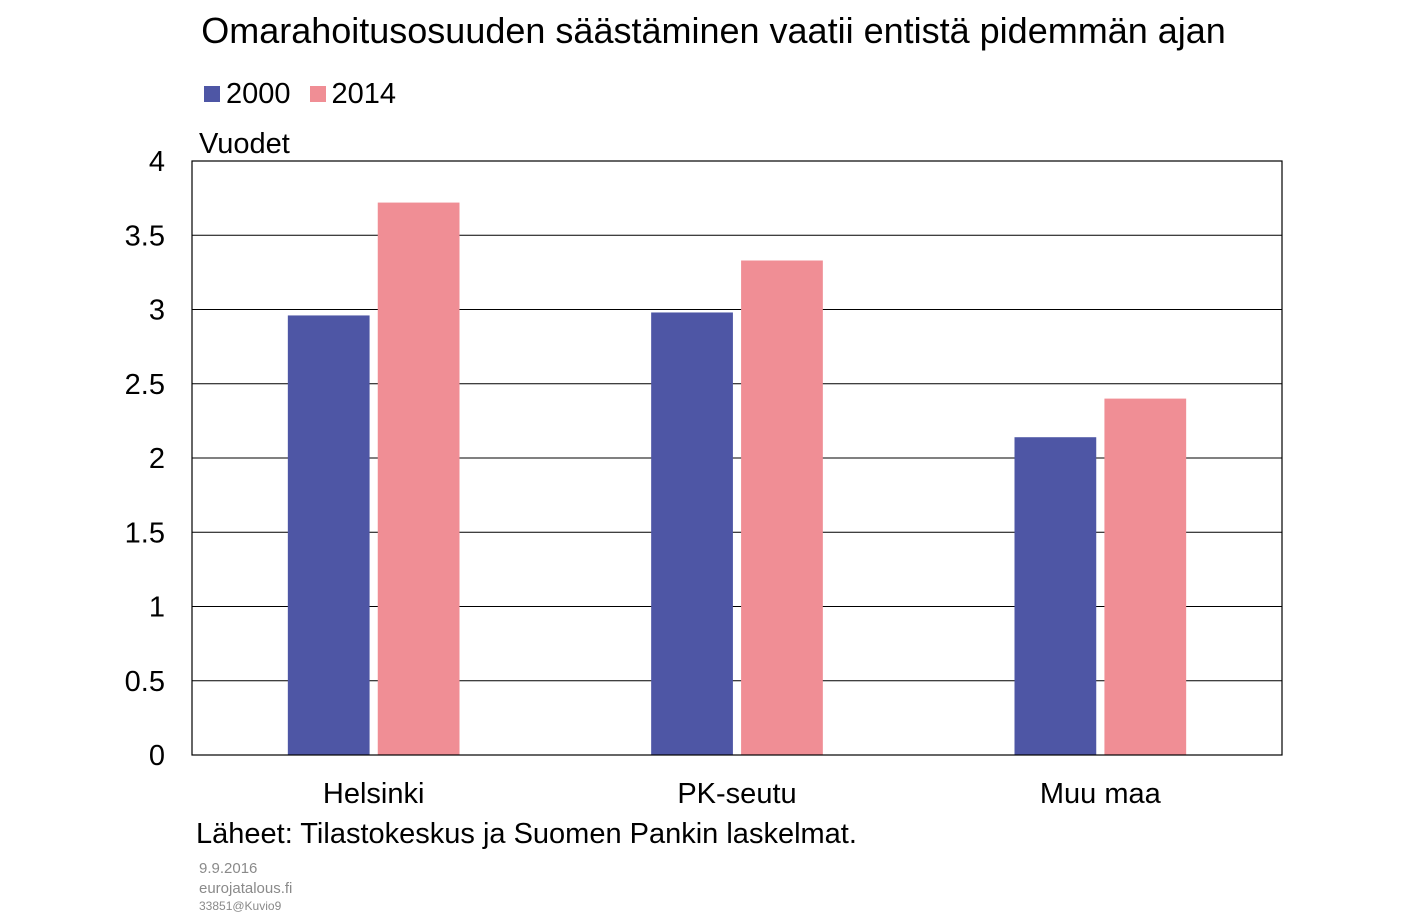  Describe the element at coordinates (246, 888) in the screenshot. I see `footer-site: eurojatalous.fi` at that location.